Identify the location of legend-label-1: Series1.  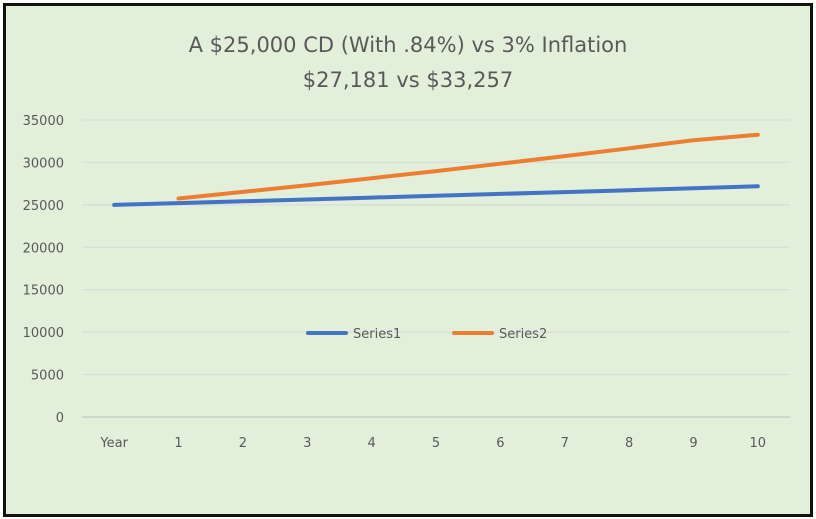
(377, 334).